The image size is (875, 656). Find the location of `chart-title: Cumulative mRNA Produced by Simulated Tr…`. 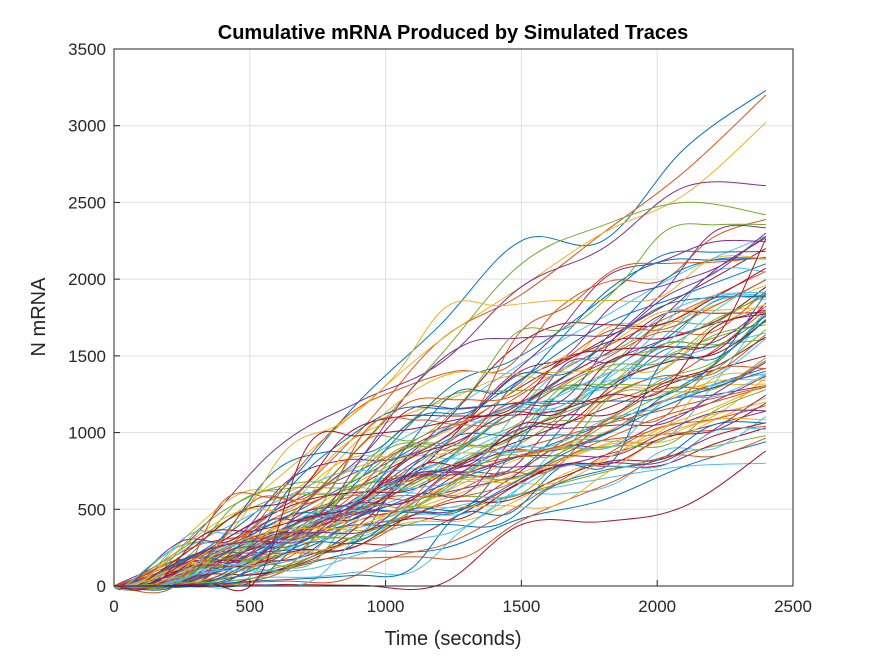

chart-title: Cumulative mRNA Produced by Simulated Tr… is located at coordinates (453, 33).